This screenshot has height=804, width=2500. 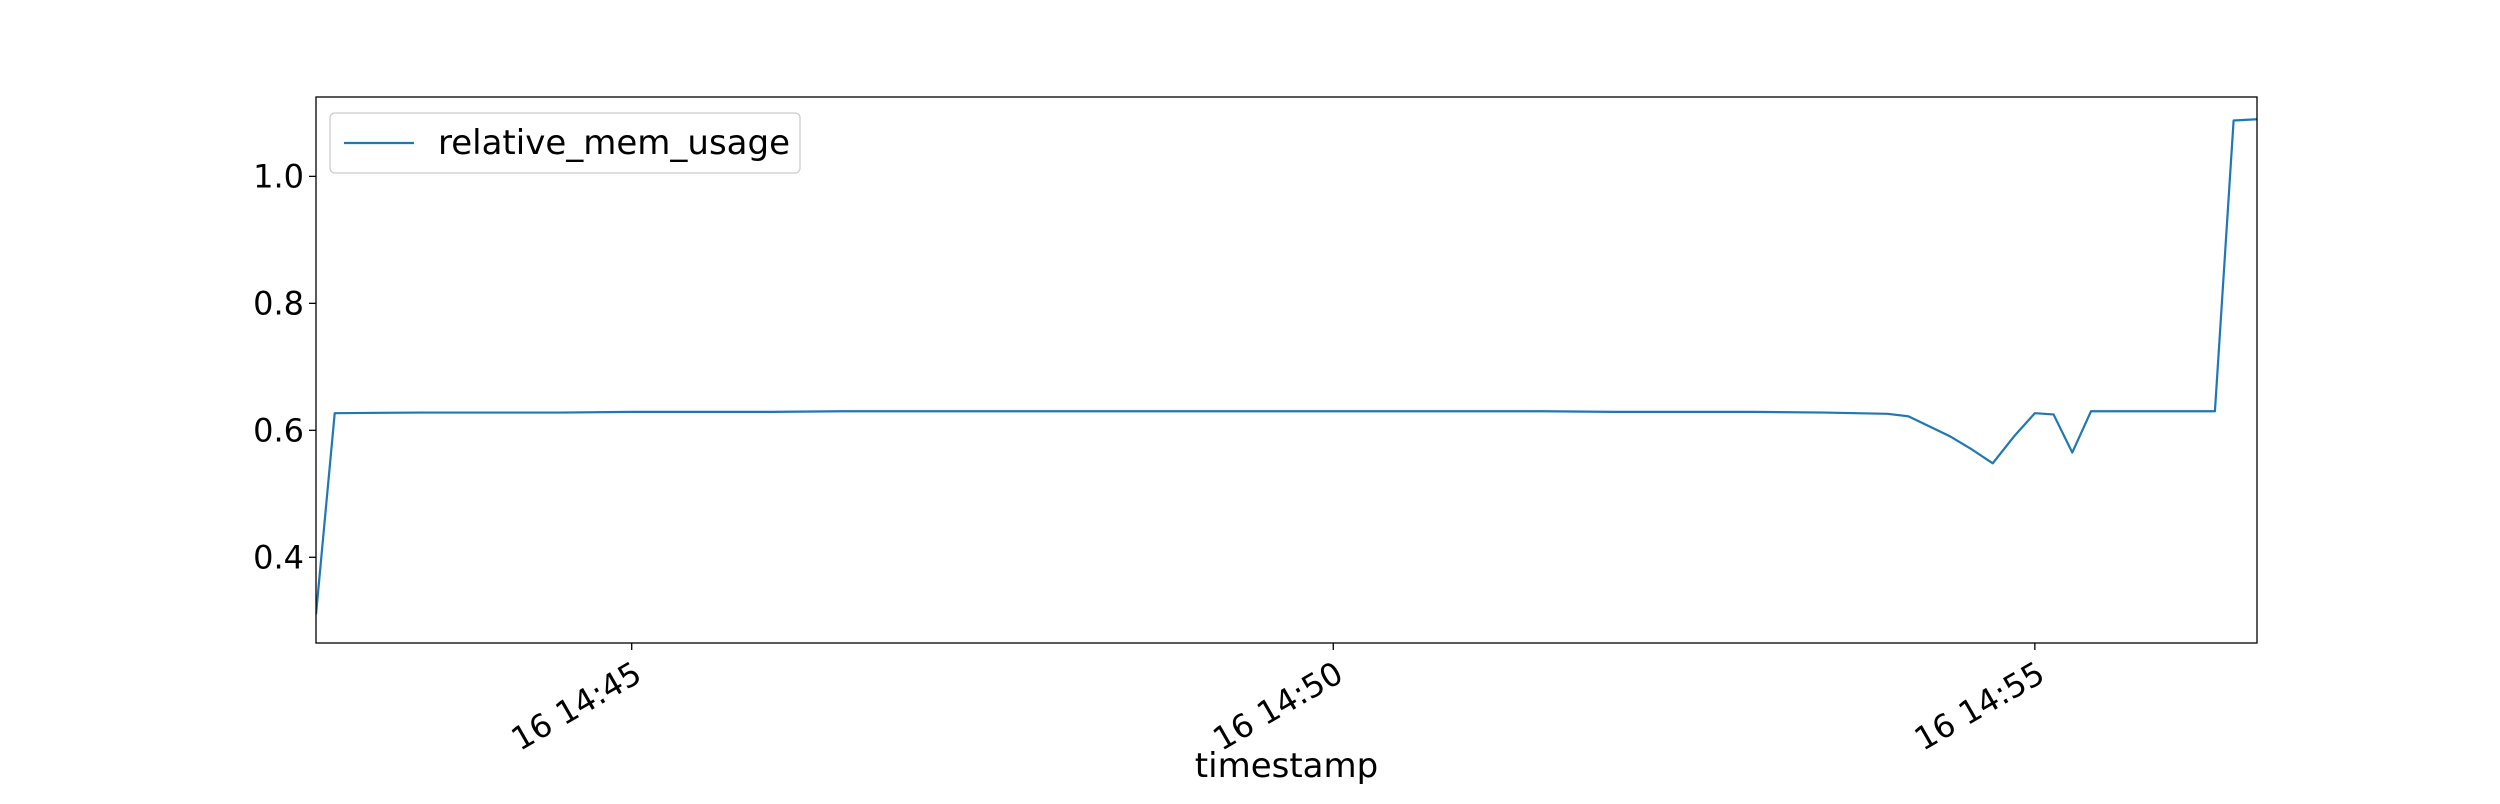 I want to click on legend: relative_mem_usage, so click(x=565, y=143).